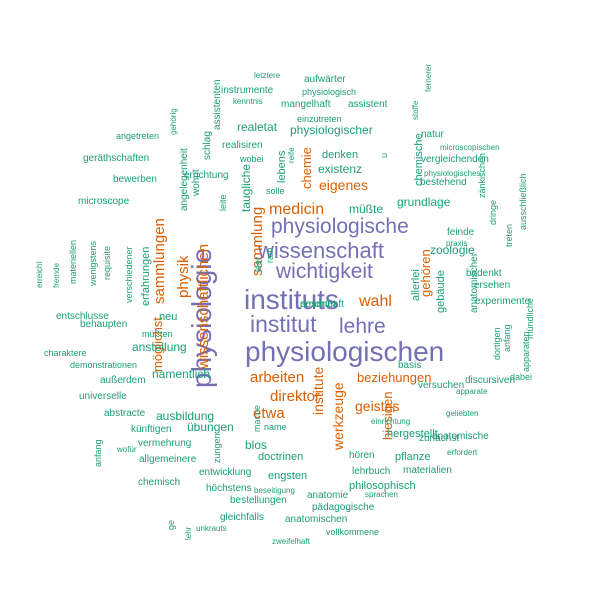 This screenshot has width=600, height=600. What do you see at coordinates (242, 518) in the screenshot?
I see `cloud-word: gleichfalls` at bounding box center [242, 518].